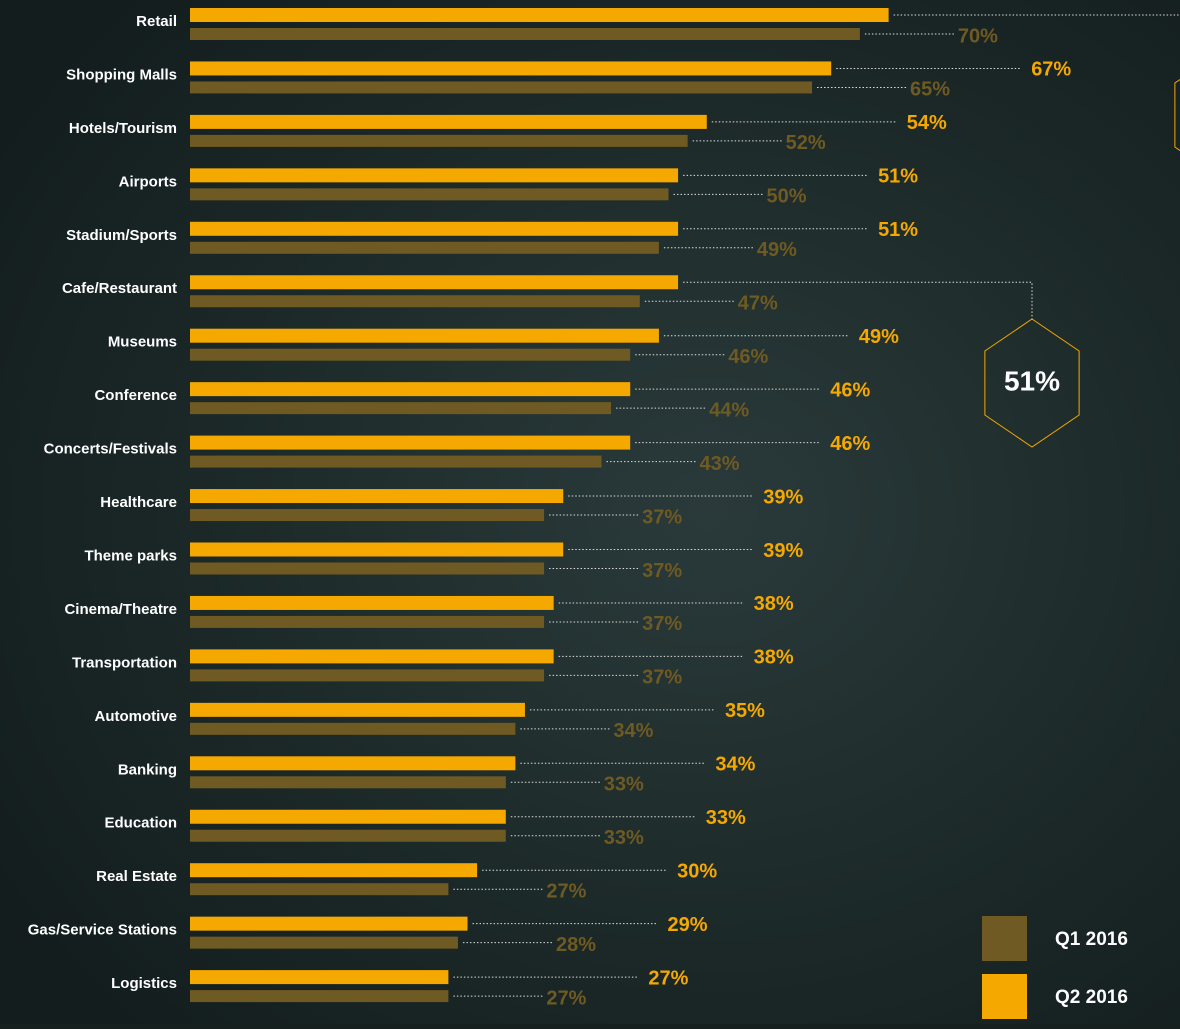 The width and height of the screenshot is (1180, 1029). I want to click on legend-label: Q1 2016, so click(1091, 939).